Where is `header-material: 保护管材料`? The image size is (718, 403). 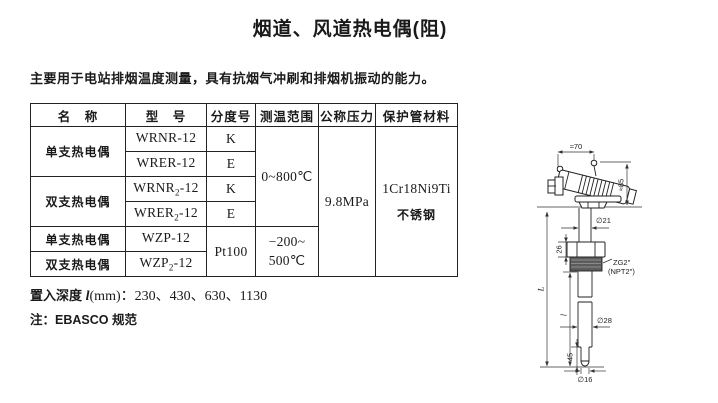
header-material: 保护管材料 is located at coordinates (416, 115).